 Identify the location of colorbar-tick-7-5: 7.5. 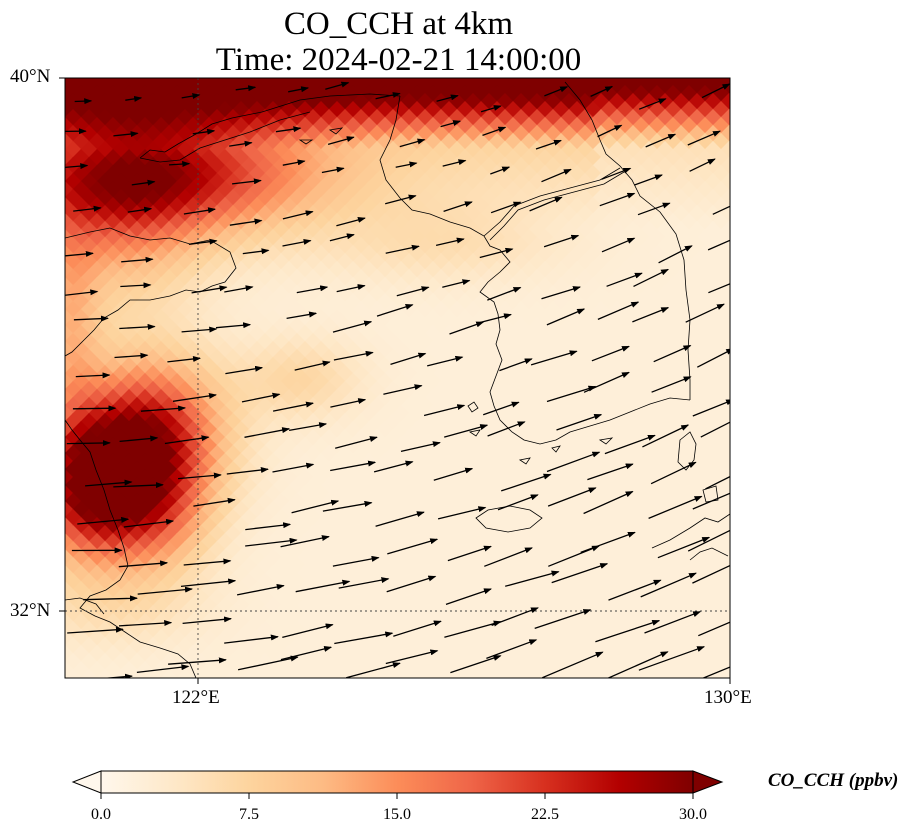
(249, 814).